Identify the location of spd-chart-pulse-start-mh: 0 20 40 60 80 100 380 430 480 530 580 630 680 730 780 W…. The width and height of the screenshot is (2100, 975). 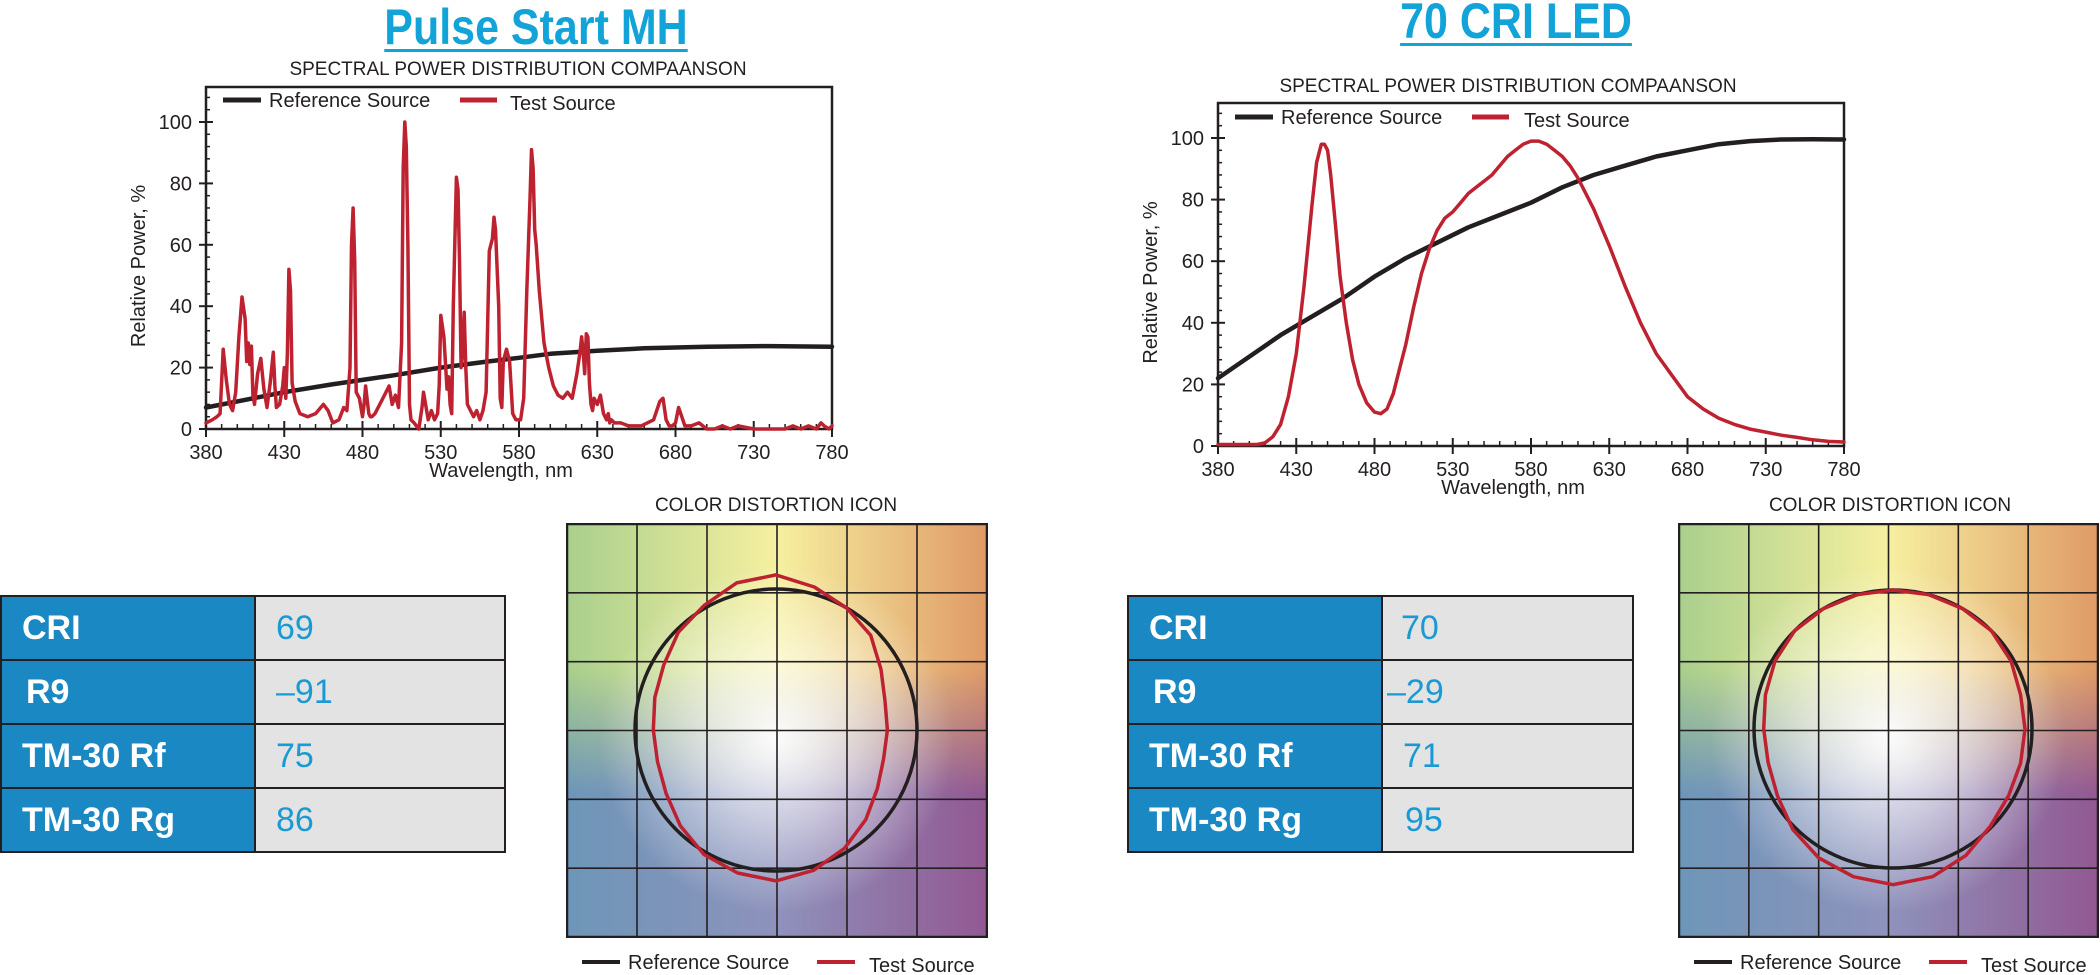
(488, 283).